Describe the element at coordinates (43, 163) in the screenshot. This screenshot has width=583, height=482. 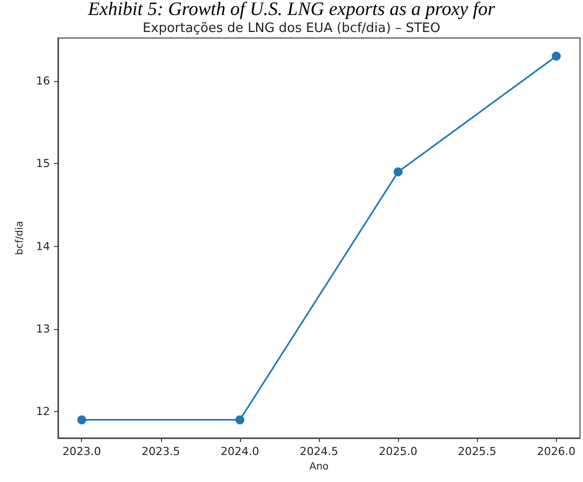
I see `y-tick-label: 15` at that location.